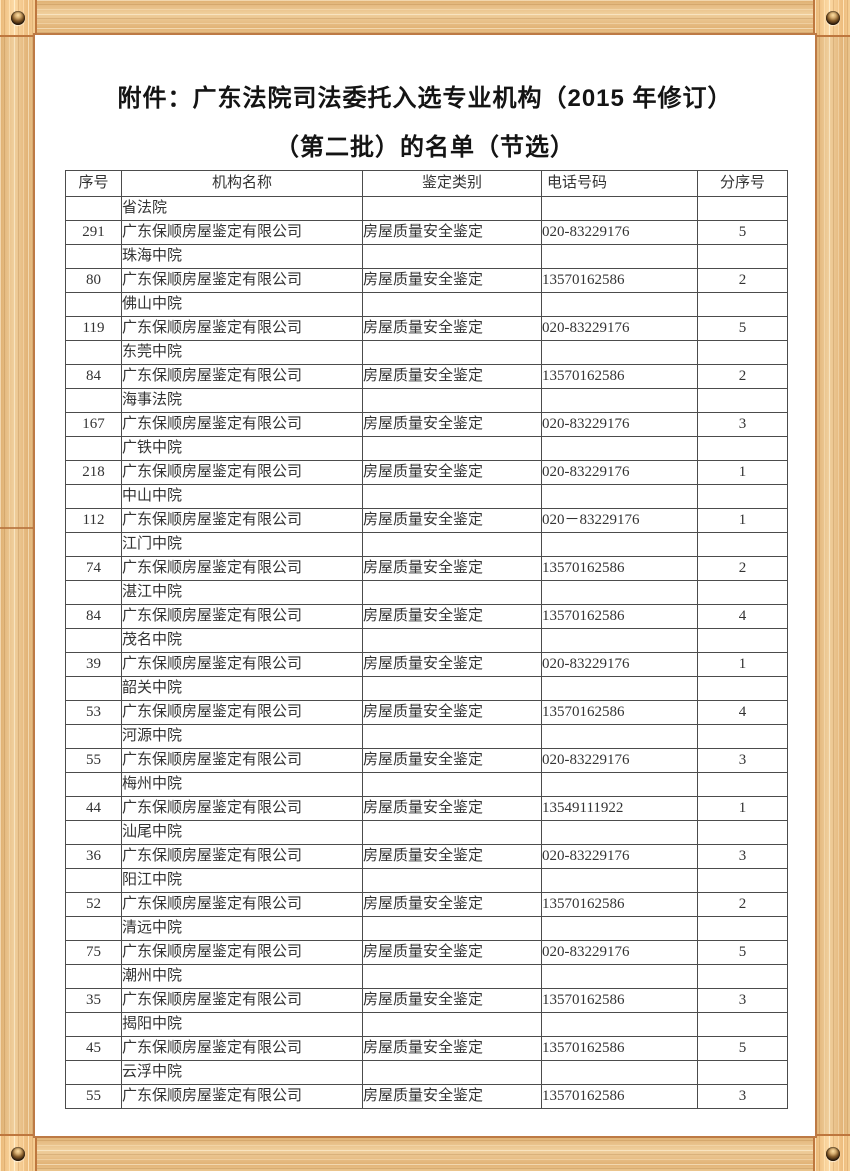 The image size is (850, 1171). What do you see at coordinates (93, 472) in the screenshot?
I see `serial-cell: 218` at bounding box center [93, 472].